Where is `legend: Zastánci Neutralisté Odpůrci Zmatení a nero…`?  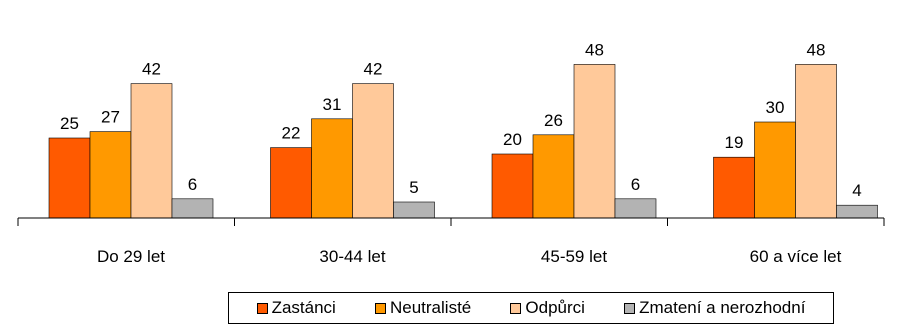
legend: Zastánci Neutralisté Odpůrci Zmatení a nero… is located at coordinates (531, 308).